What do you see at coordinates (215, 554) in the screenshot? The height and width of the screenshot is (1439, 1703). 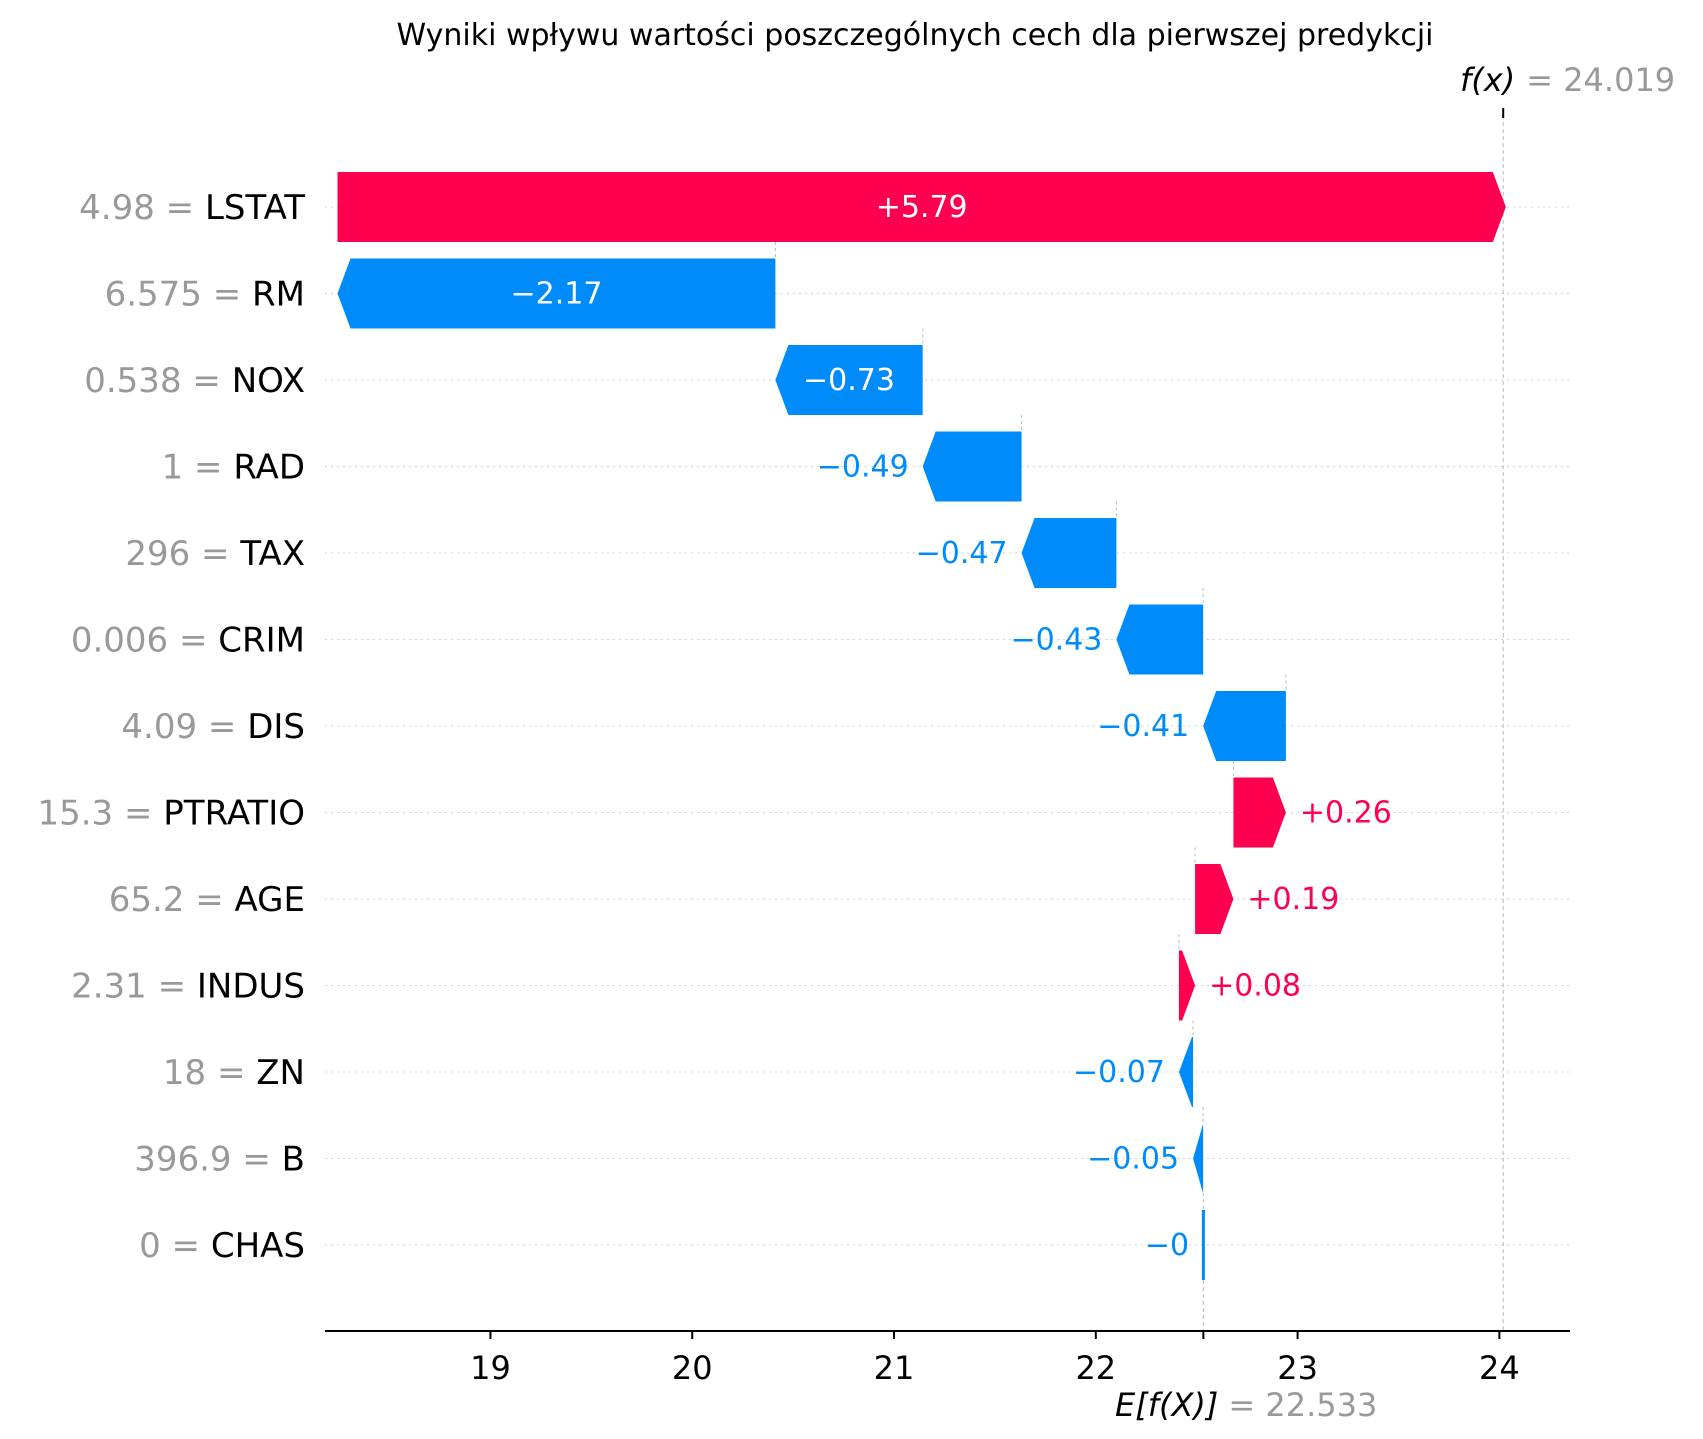 I see `feature-label: 296 = TAX` at bounding box center [215, 554].